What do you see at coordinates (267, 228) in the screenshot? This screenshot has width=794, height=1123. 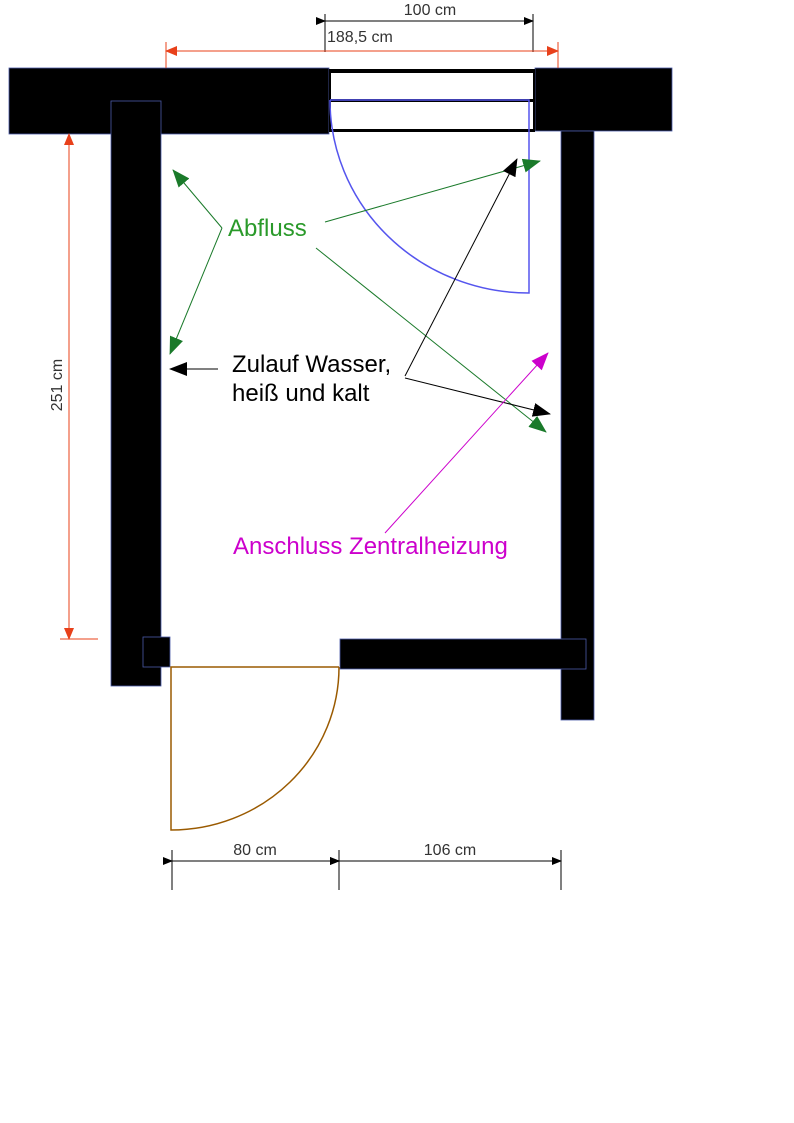 I see `drain-label: Abfluss` at bounding box center [267, 228].